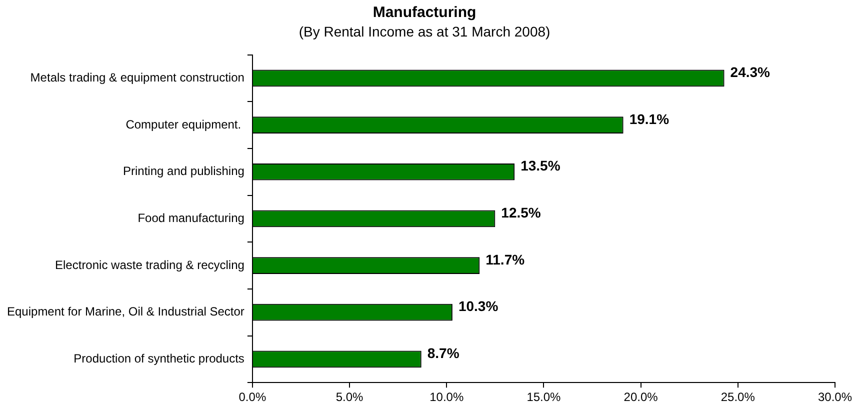  What do you see at coordinates (185, 124) in the screenshot?
I see `y-tick-label: Computer equipment.` at bounding box center [185, 124].